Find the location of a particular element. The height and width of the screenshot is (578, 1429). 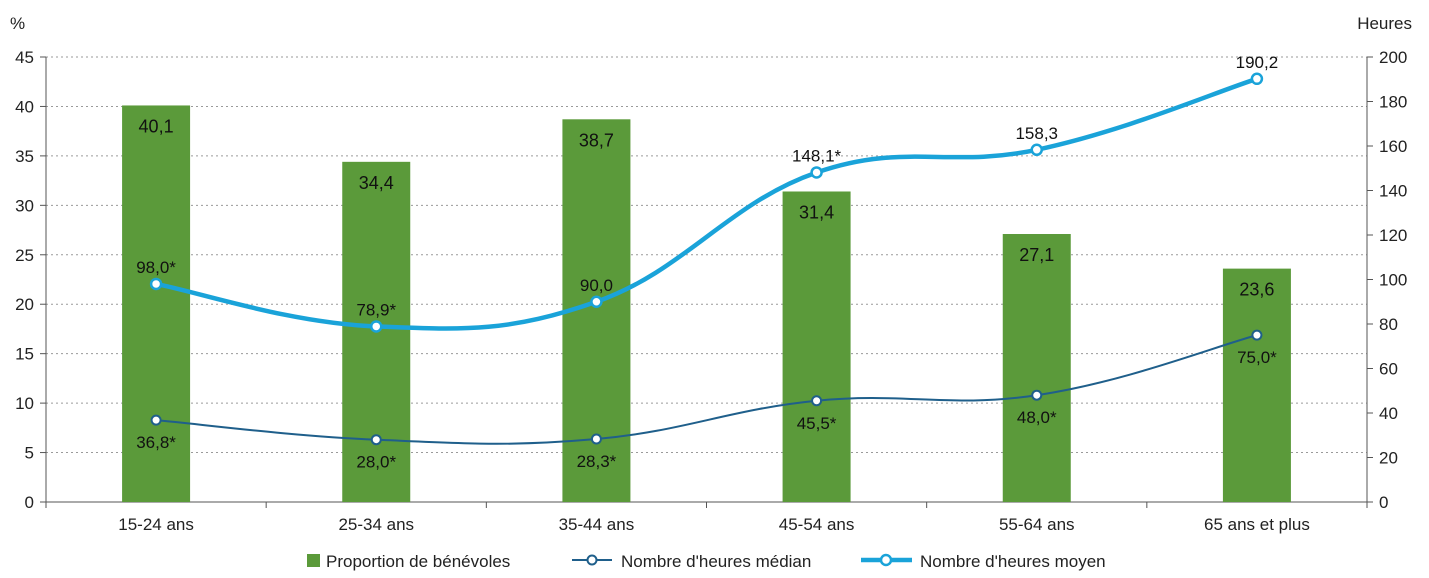

right-tick-label: 80 is located at coordinates (1388, 324).